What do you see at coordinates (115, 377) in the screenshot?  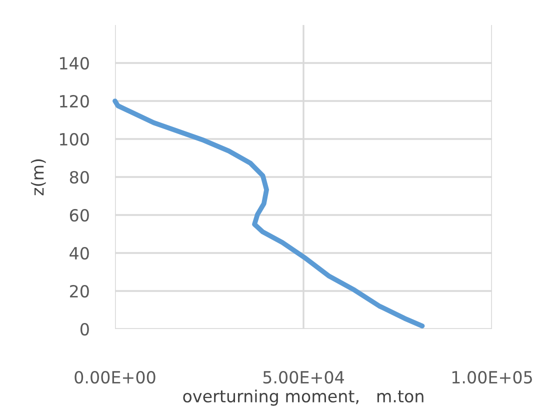 I see `x-tick-label: 0.00E+00` at bounding box center [115, 377].